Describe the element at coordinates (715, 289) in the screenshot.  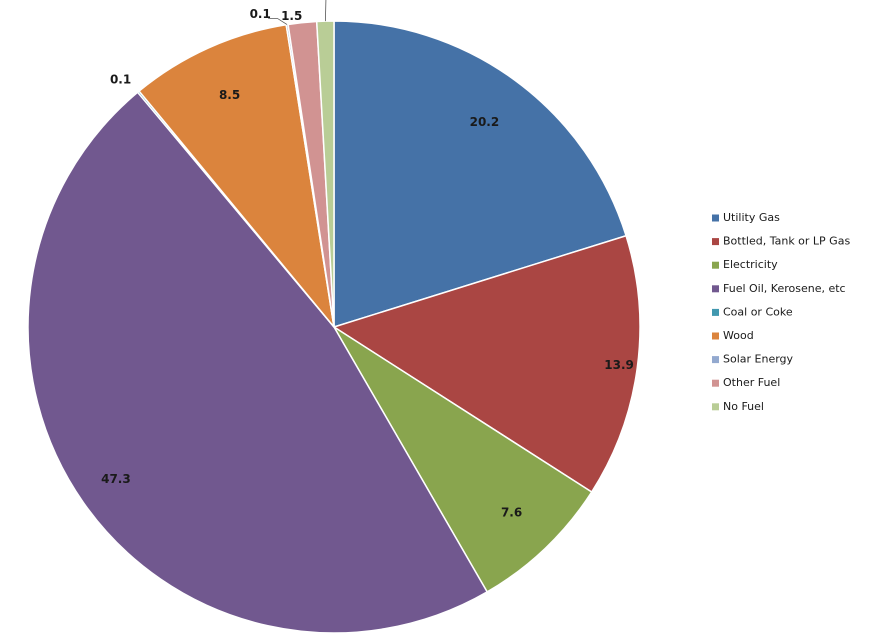
I see `legend-swatch-fuel-oil-kerosene-etc` at that location.